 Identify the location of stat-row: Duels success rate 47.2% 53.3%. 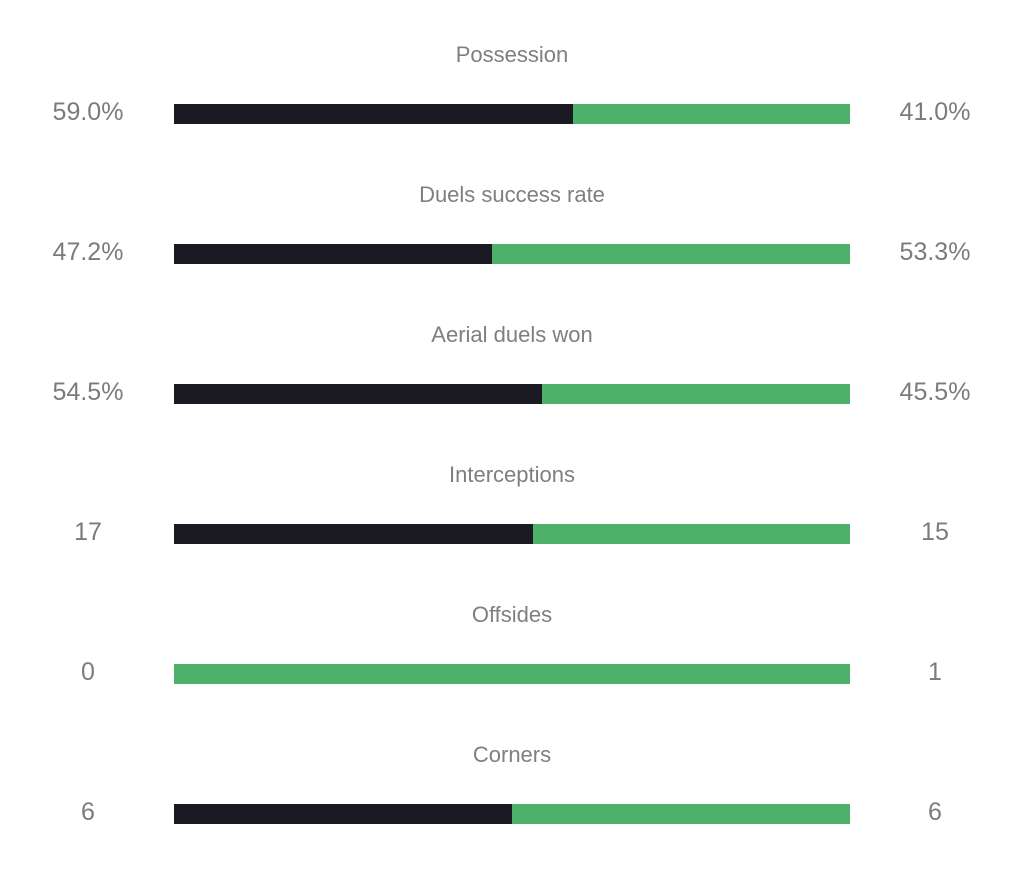
(512, 214).